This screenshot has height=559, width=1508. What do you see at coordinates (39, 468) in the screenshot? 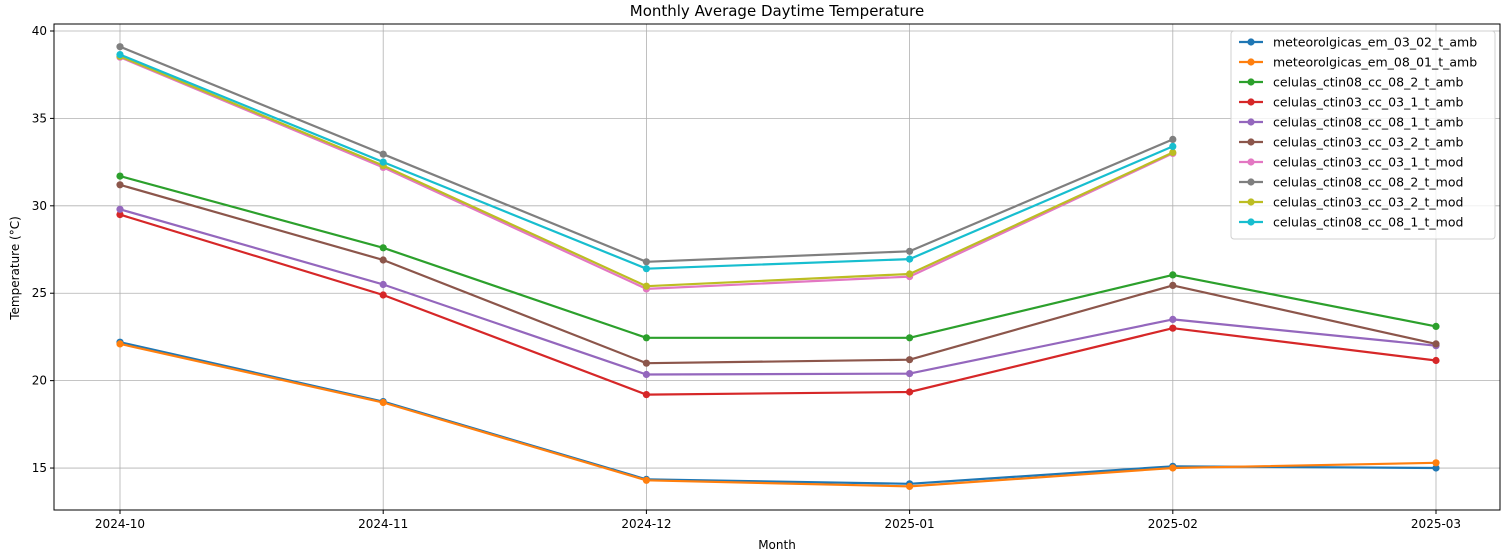
I see `y-tick-label: 15` at bounding box center [39, 468].